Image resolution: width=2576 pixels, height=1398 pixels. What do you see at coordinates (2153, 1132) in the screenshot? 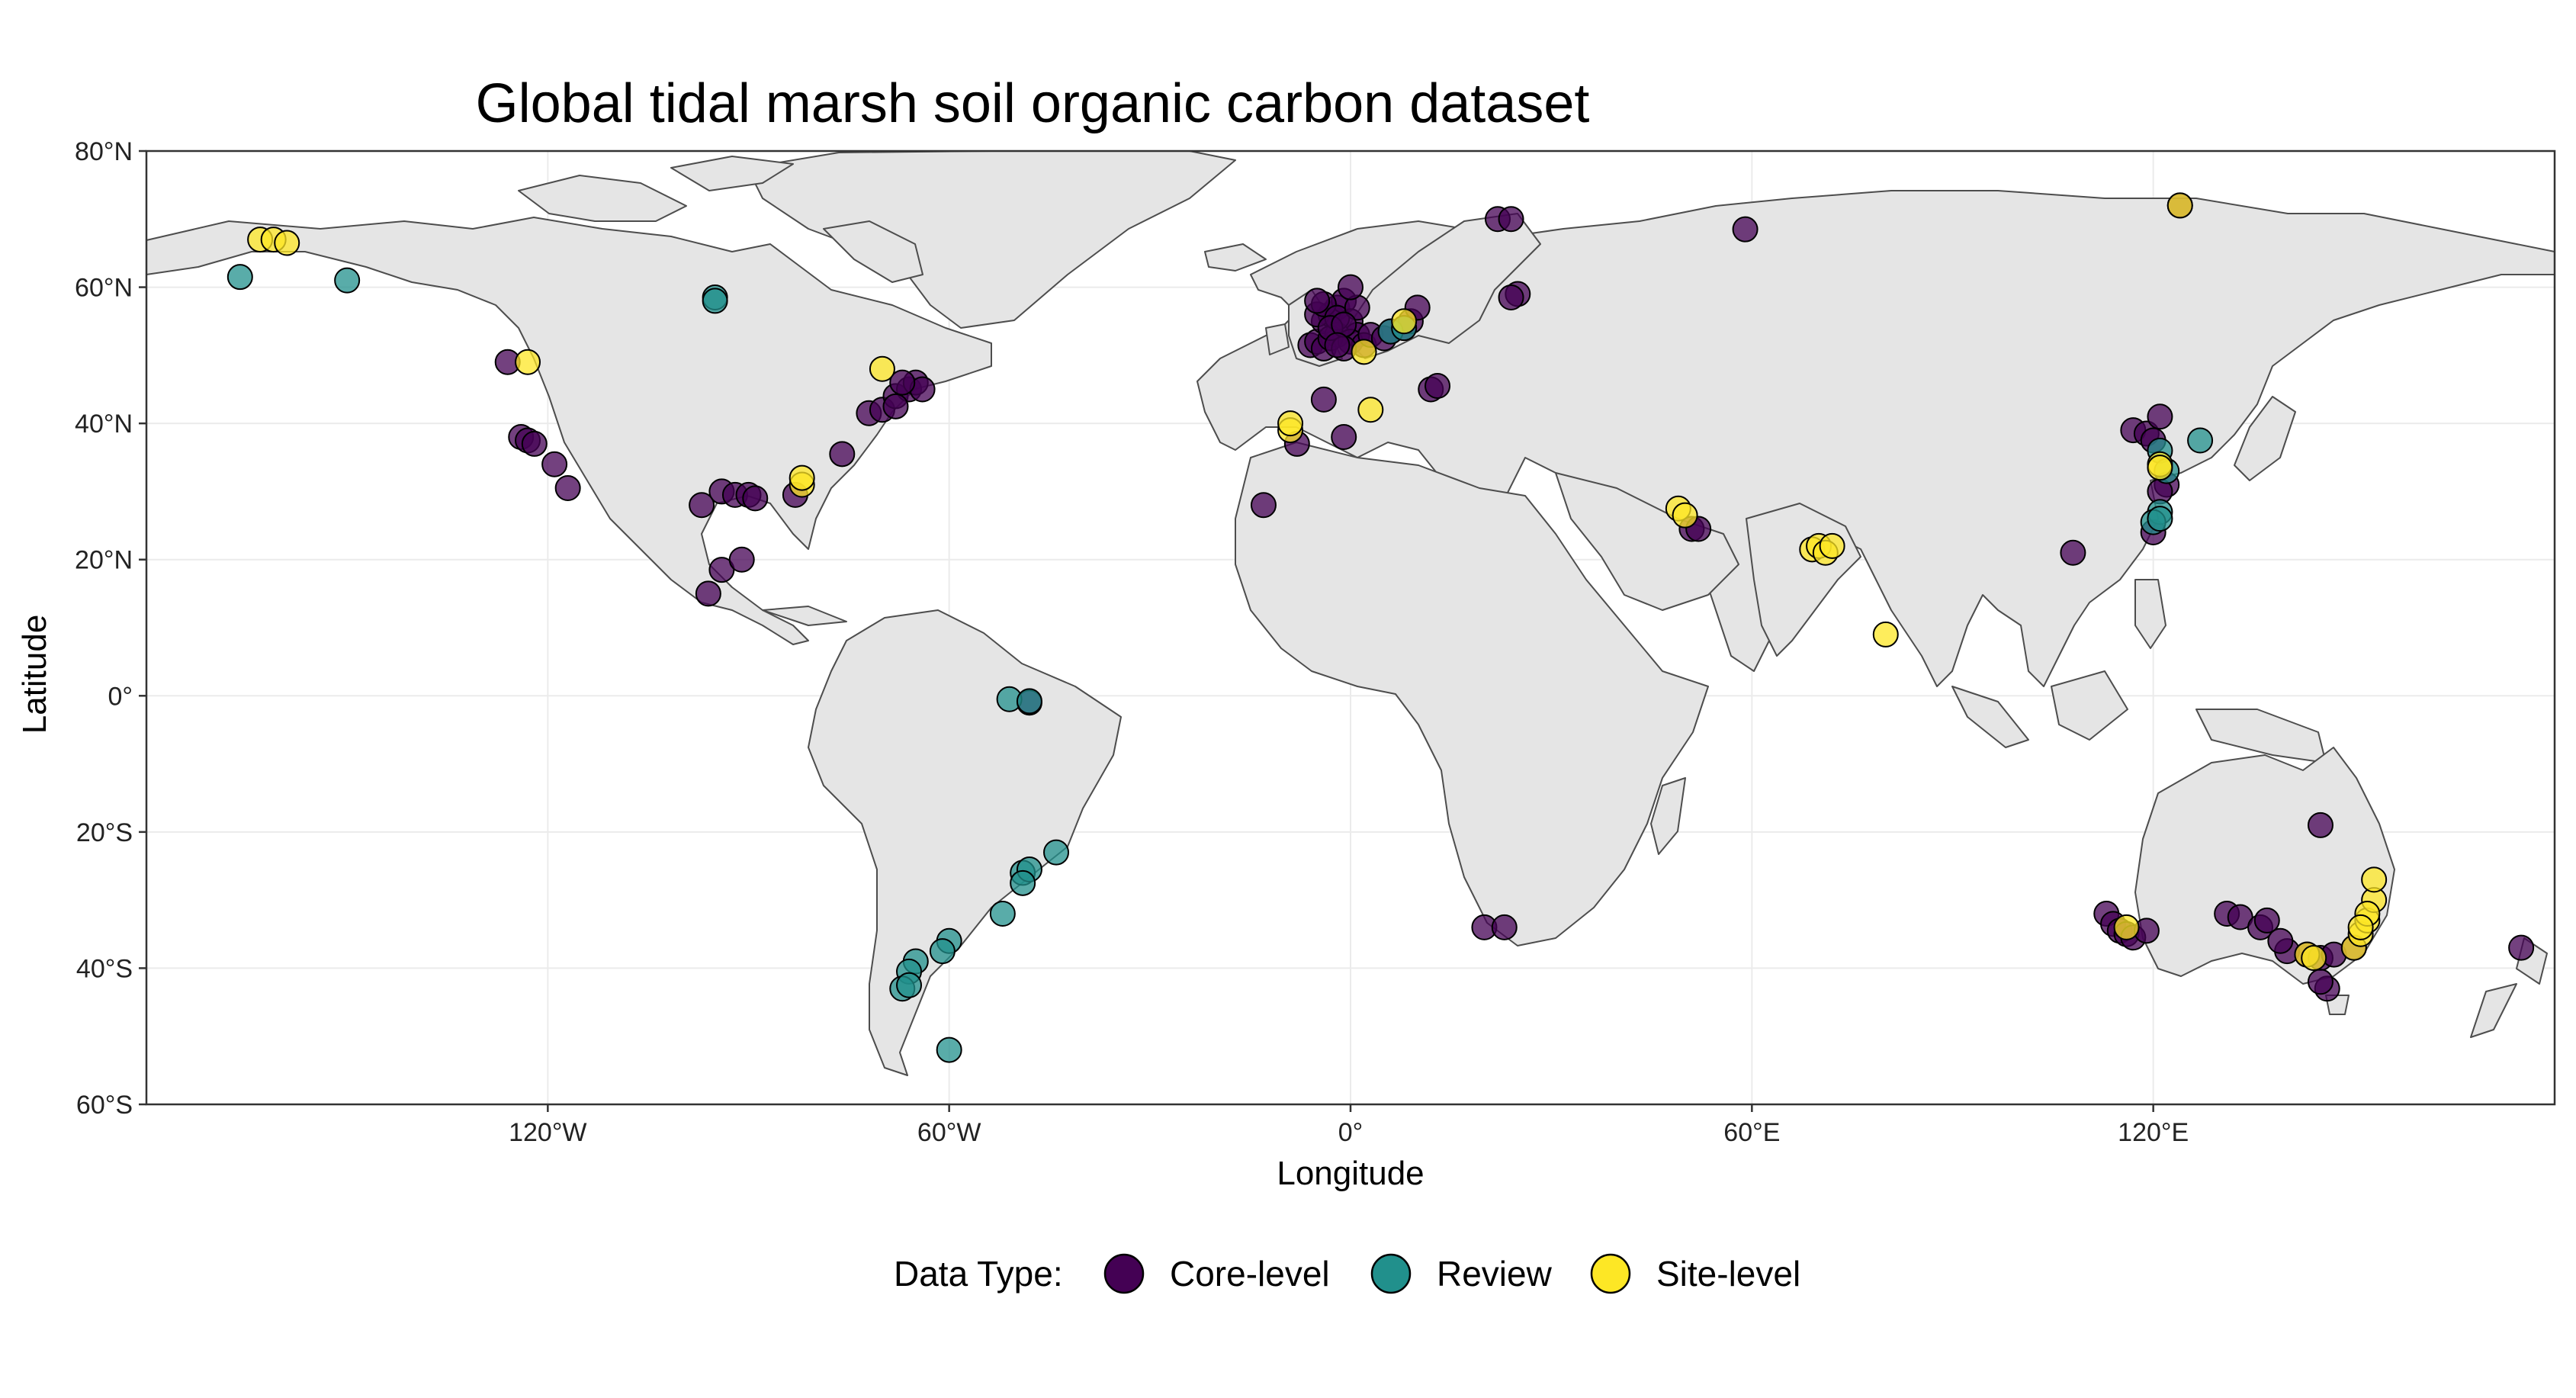
I see `x-tick-label: 120°E` at bounding box center [2153, 1132].